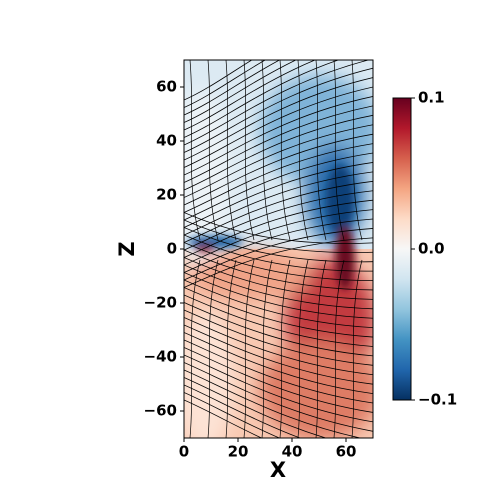 Image resolution: width=500 pixels, height=500 pixels. Describe the element at coordinates (172, 249) in the screenshot. I see `y-tick-label: 0` at that location.